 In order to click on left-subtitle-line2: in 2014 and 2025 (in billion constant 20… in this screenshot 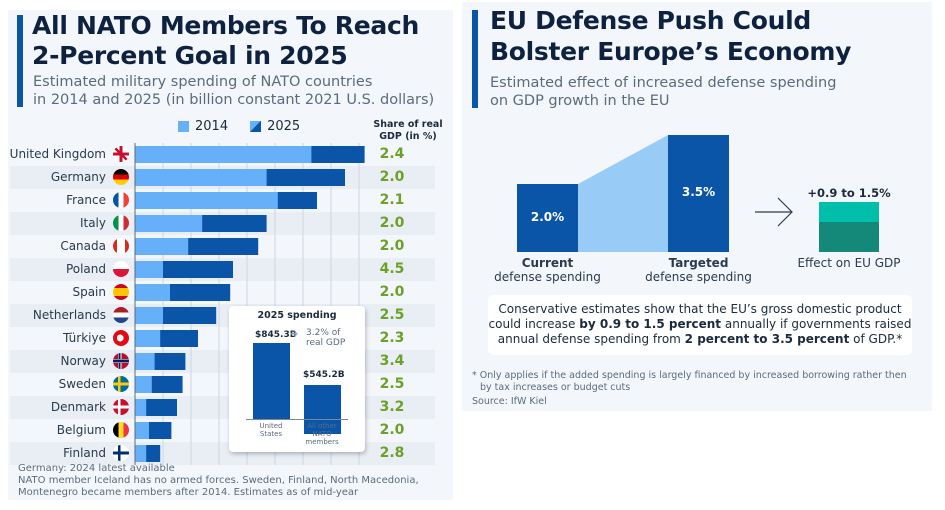, I will do `click(234, 100)`.